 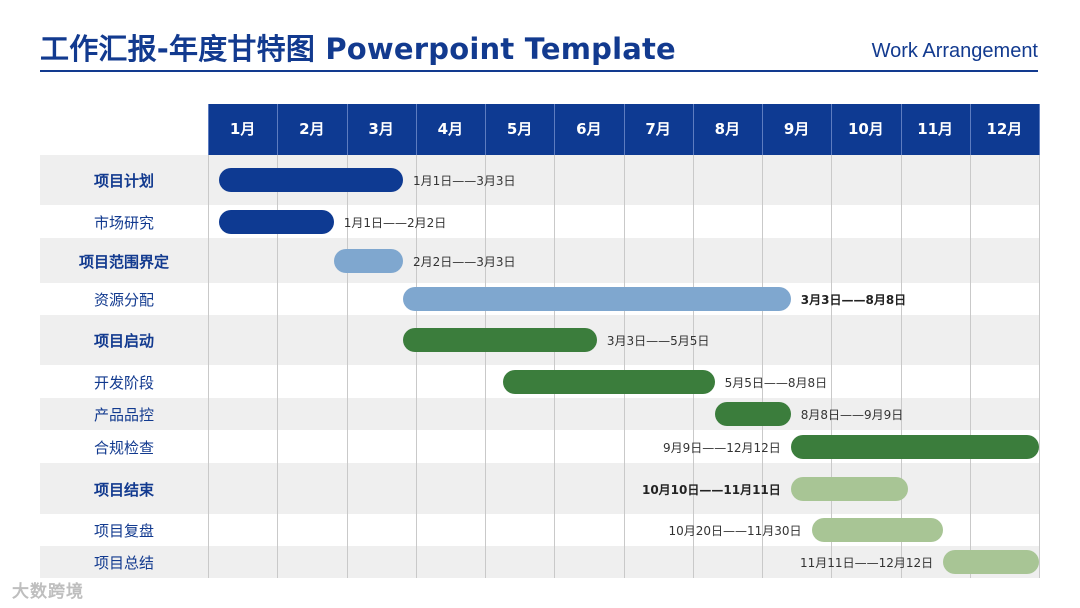 What do you see at coordinates (796, 129) in the screenshot?
I see `month-label: 9月` at bounding box center [796, 129].